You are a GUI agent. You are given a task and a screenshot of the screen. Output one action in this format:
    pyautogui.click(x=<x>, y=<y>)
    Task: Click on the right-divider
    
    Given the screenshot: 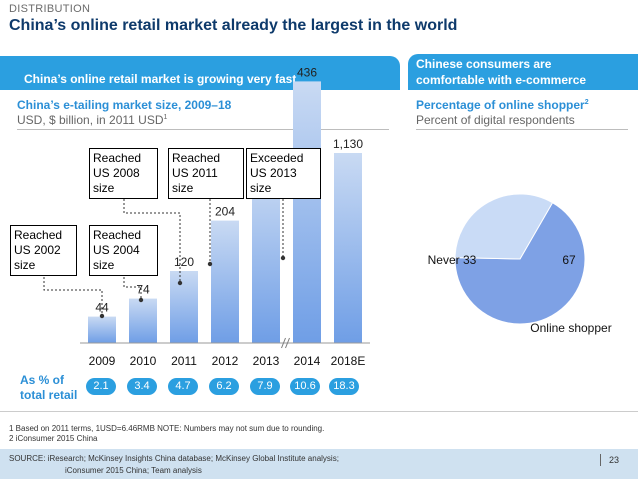 What is the action you would take?
    pyautogui.click(x=522, y=129)
    